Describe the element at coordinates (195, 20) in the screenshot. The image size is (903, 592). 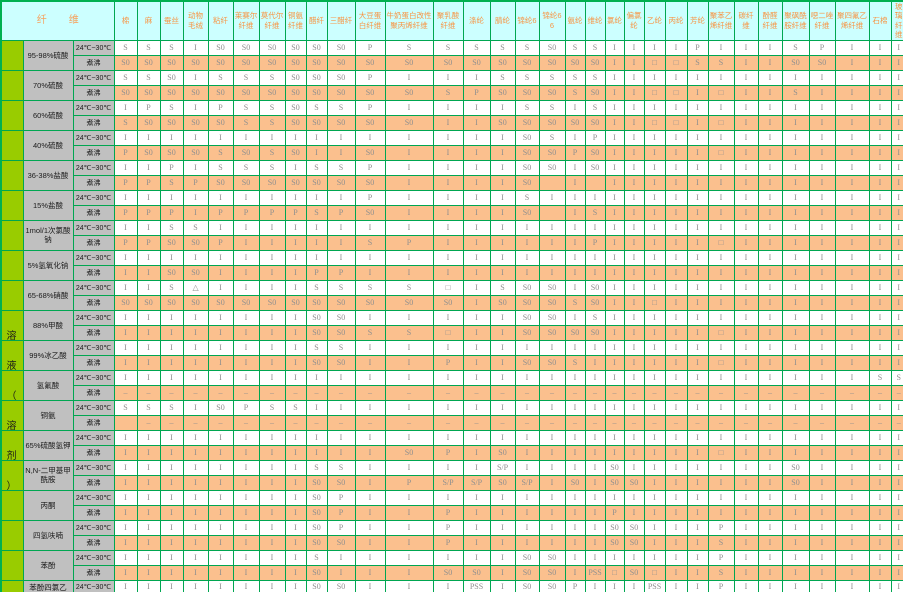
I see `fiber-header-cell: 动物毛绒` at that location.